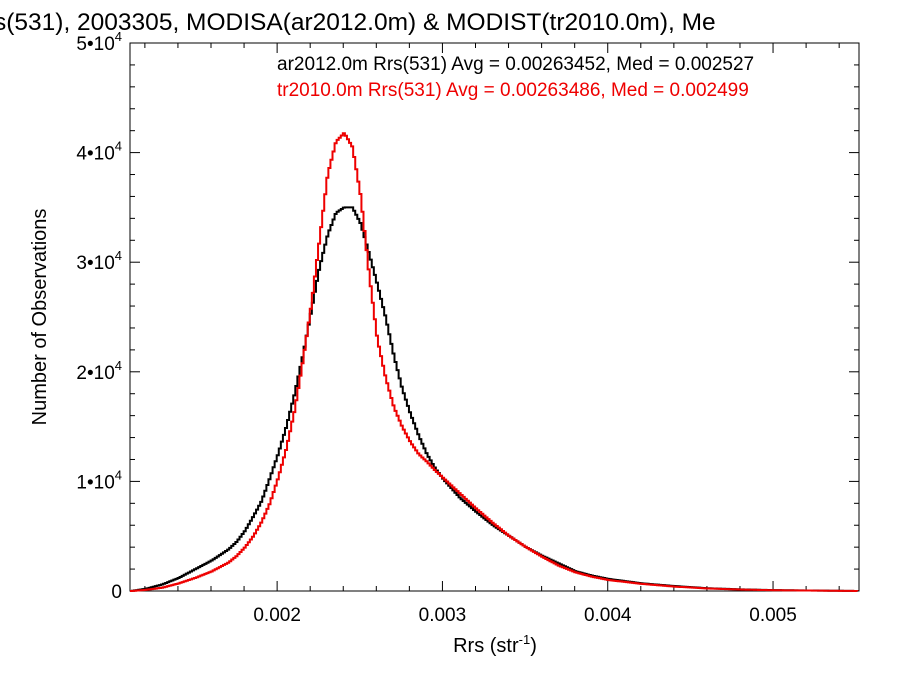 The width and height of the screenshot is (900, 675). I want to click on x-axis-label-close: ), so click(533, 646).